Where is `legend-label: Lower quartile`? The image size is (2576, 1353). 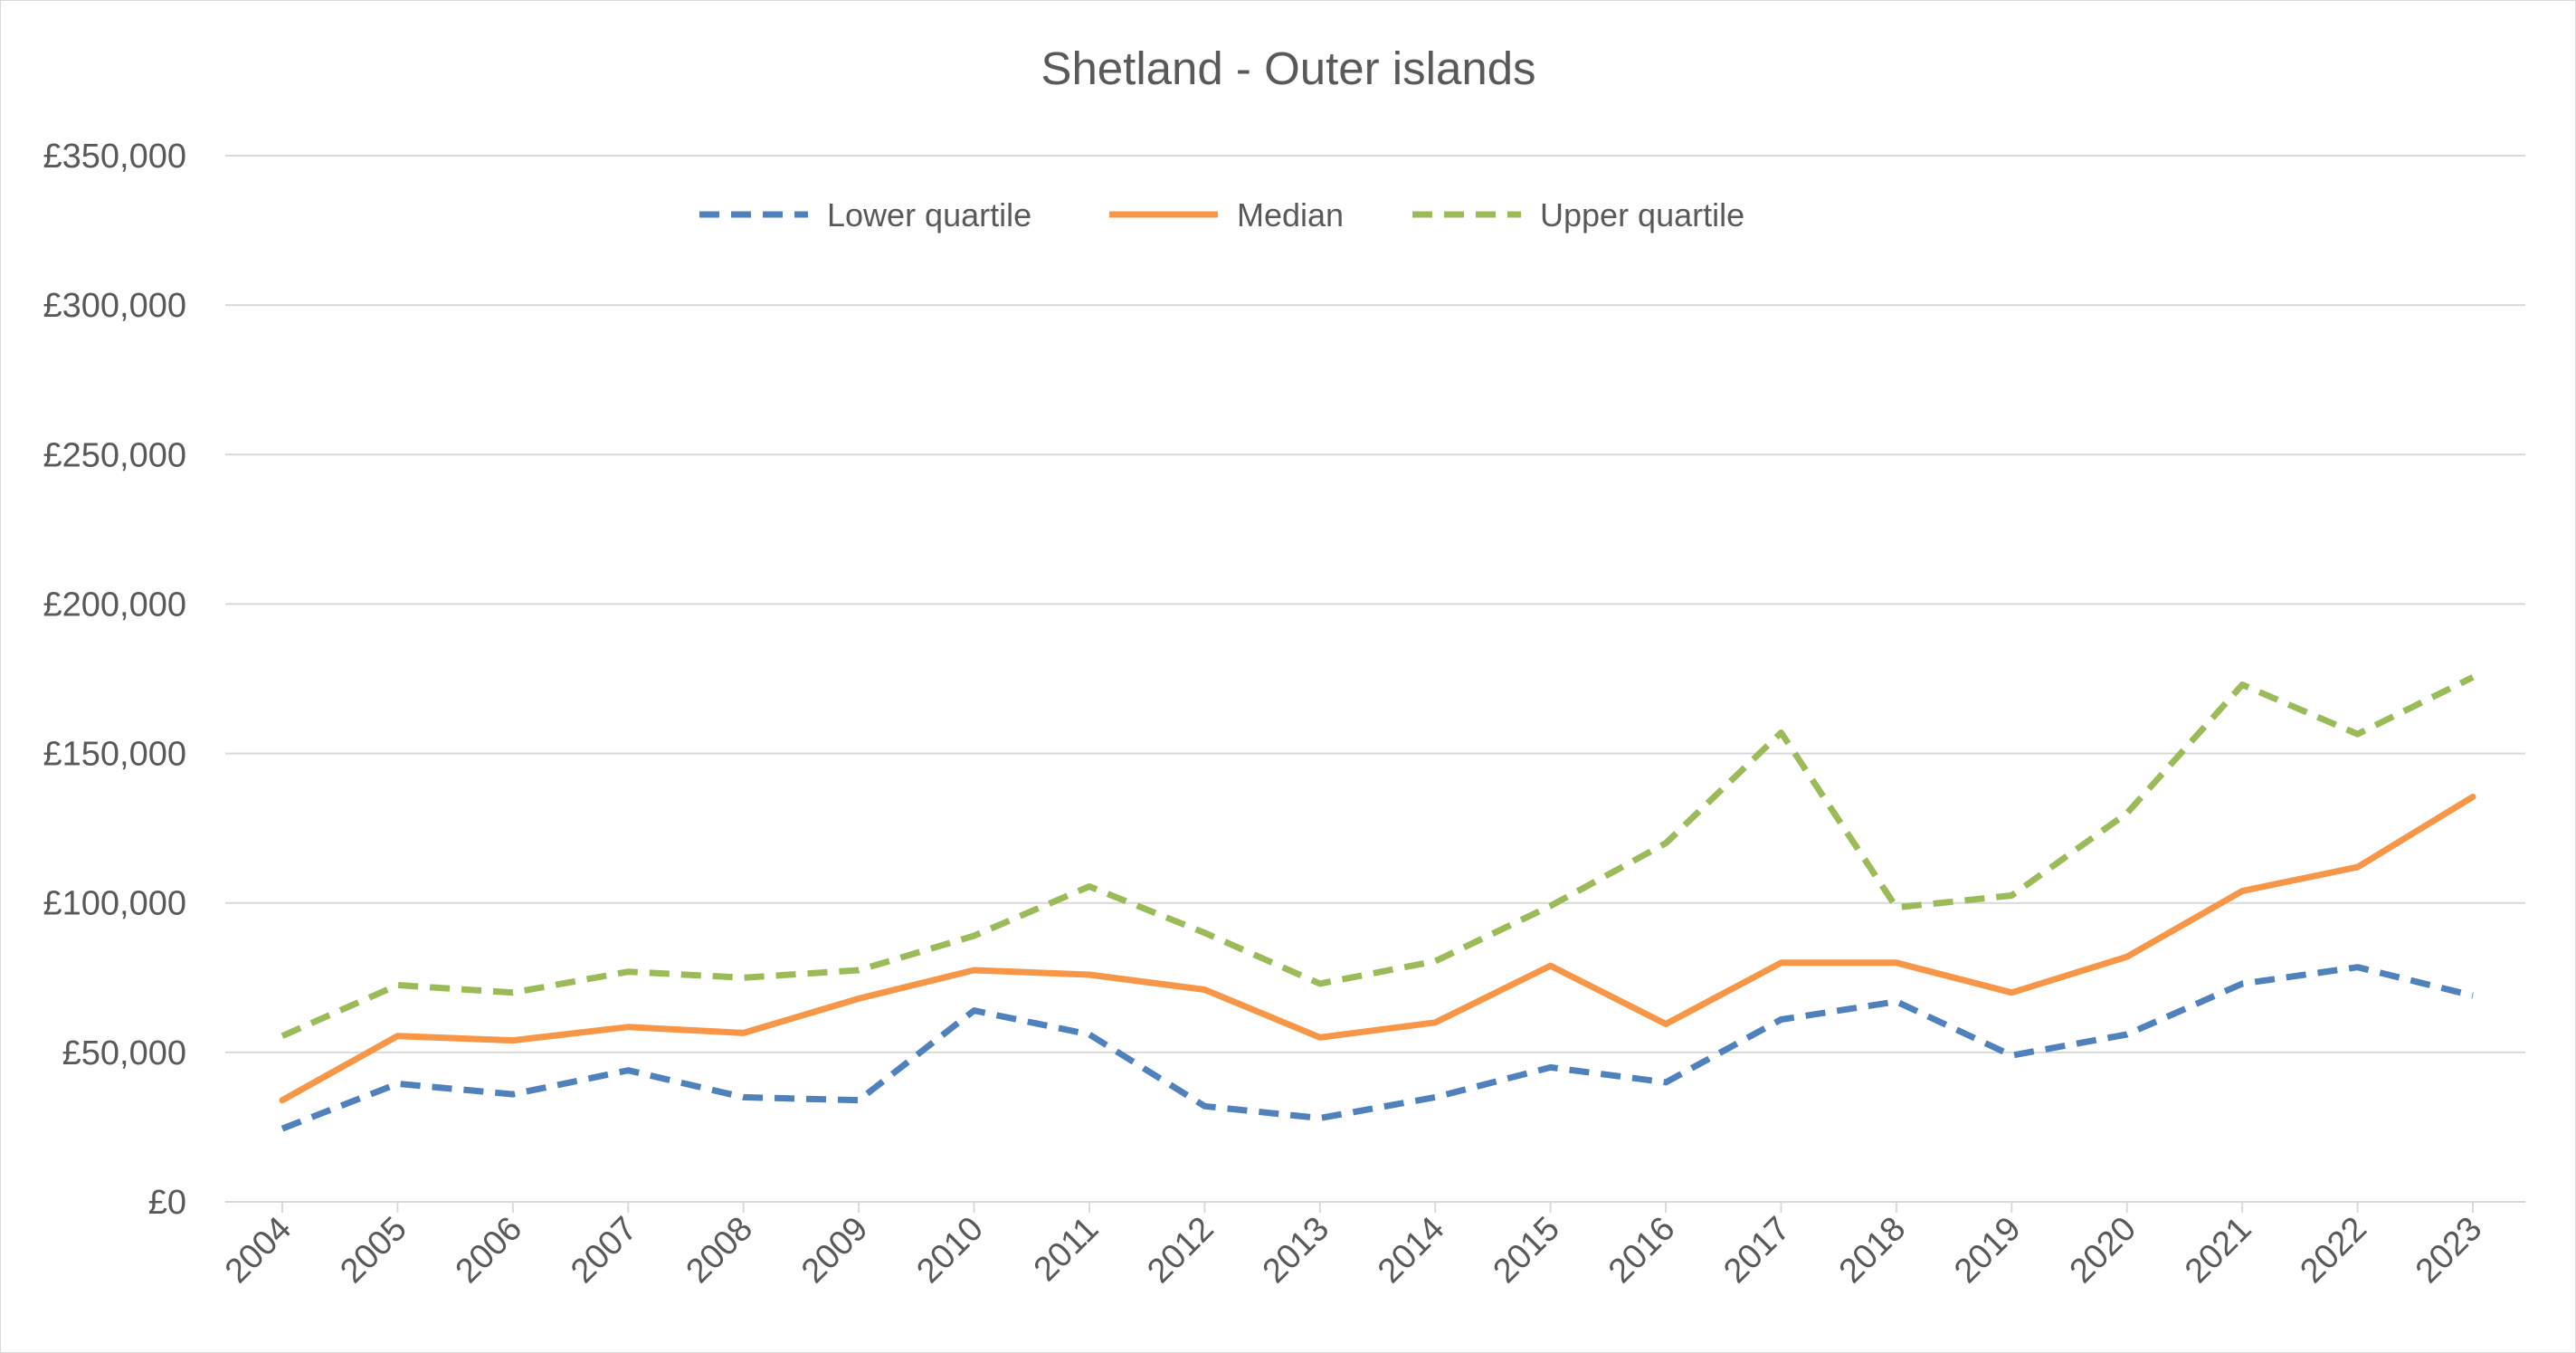 legend-label: Lower quartile is located at coordinates (929, 215).